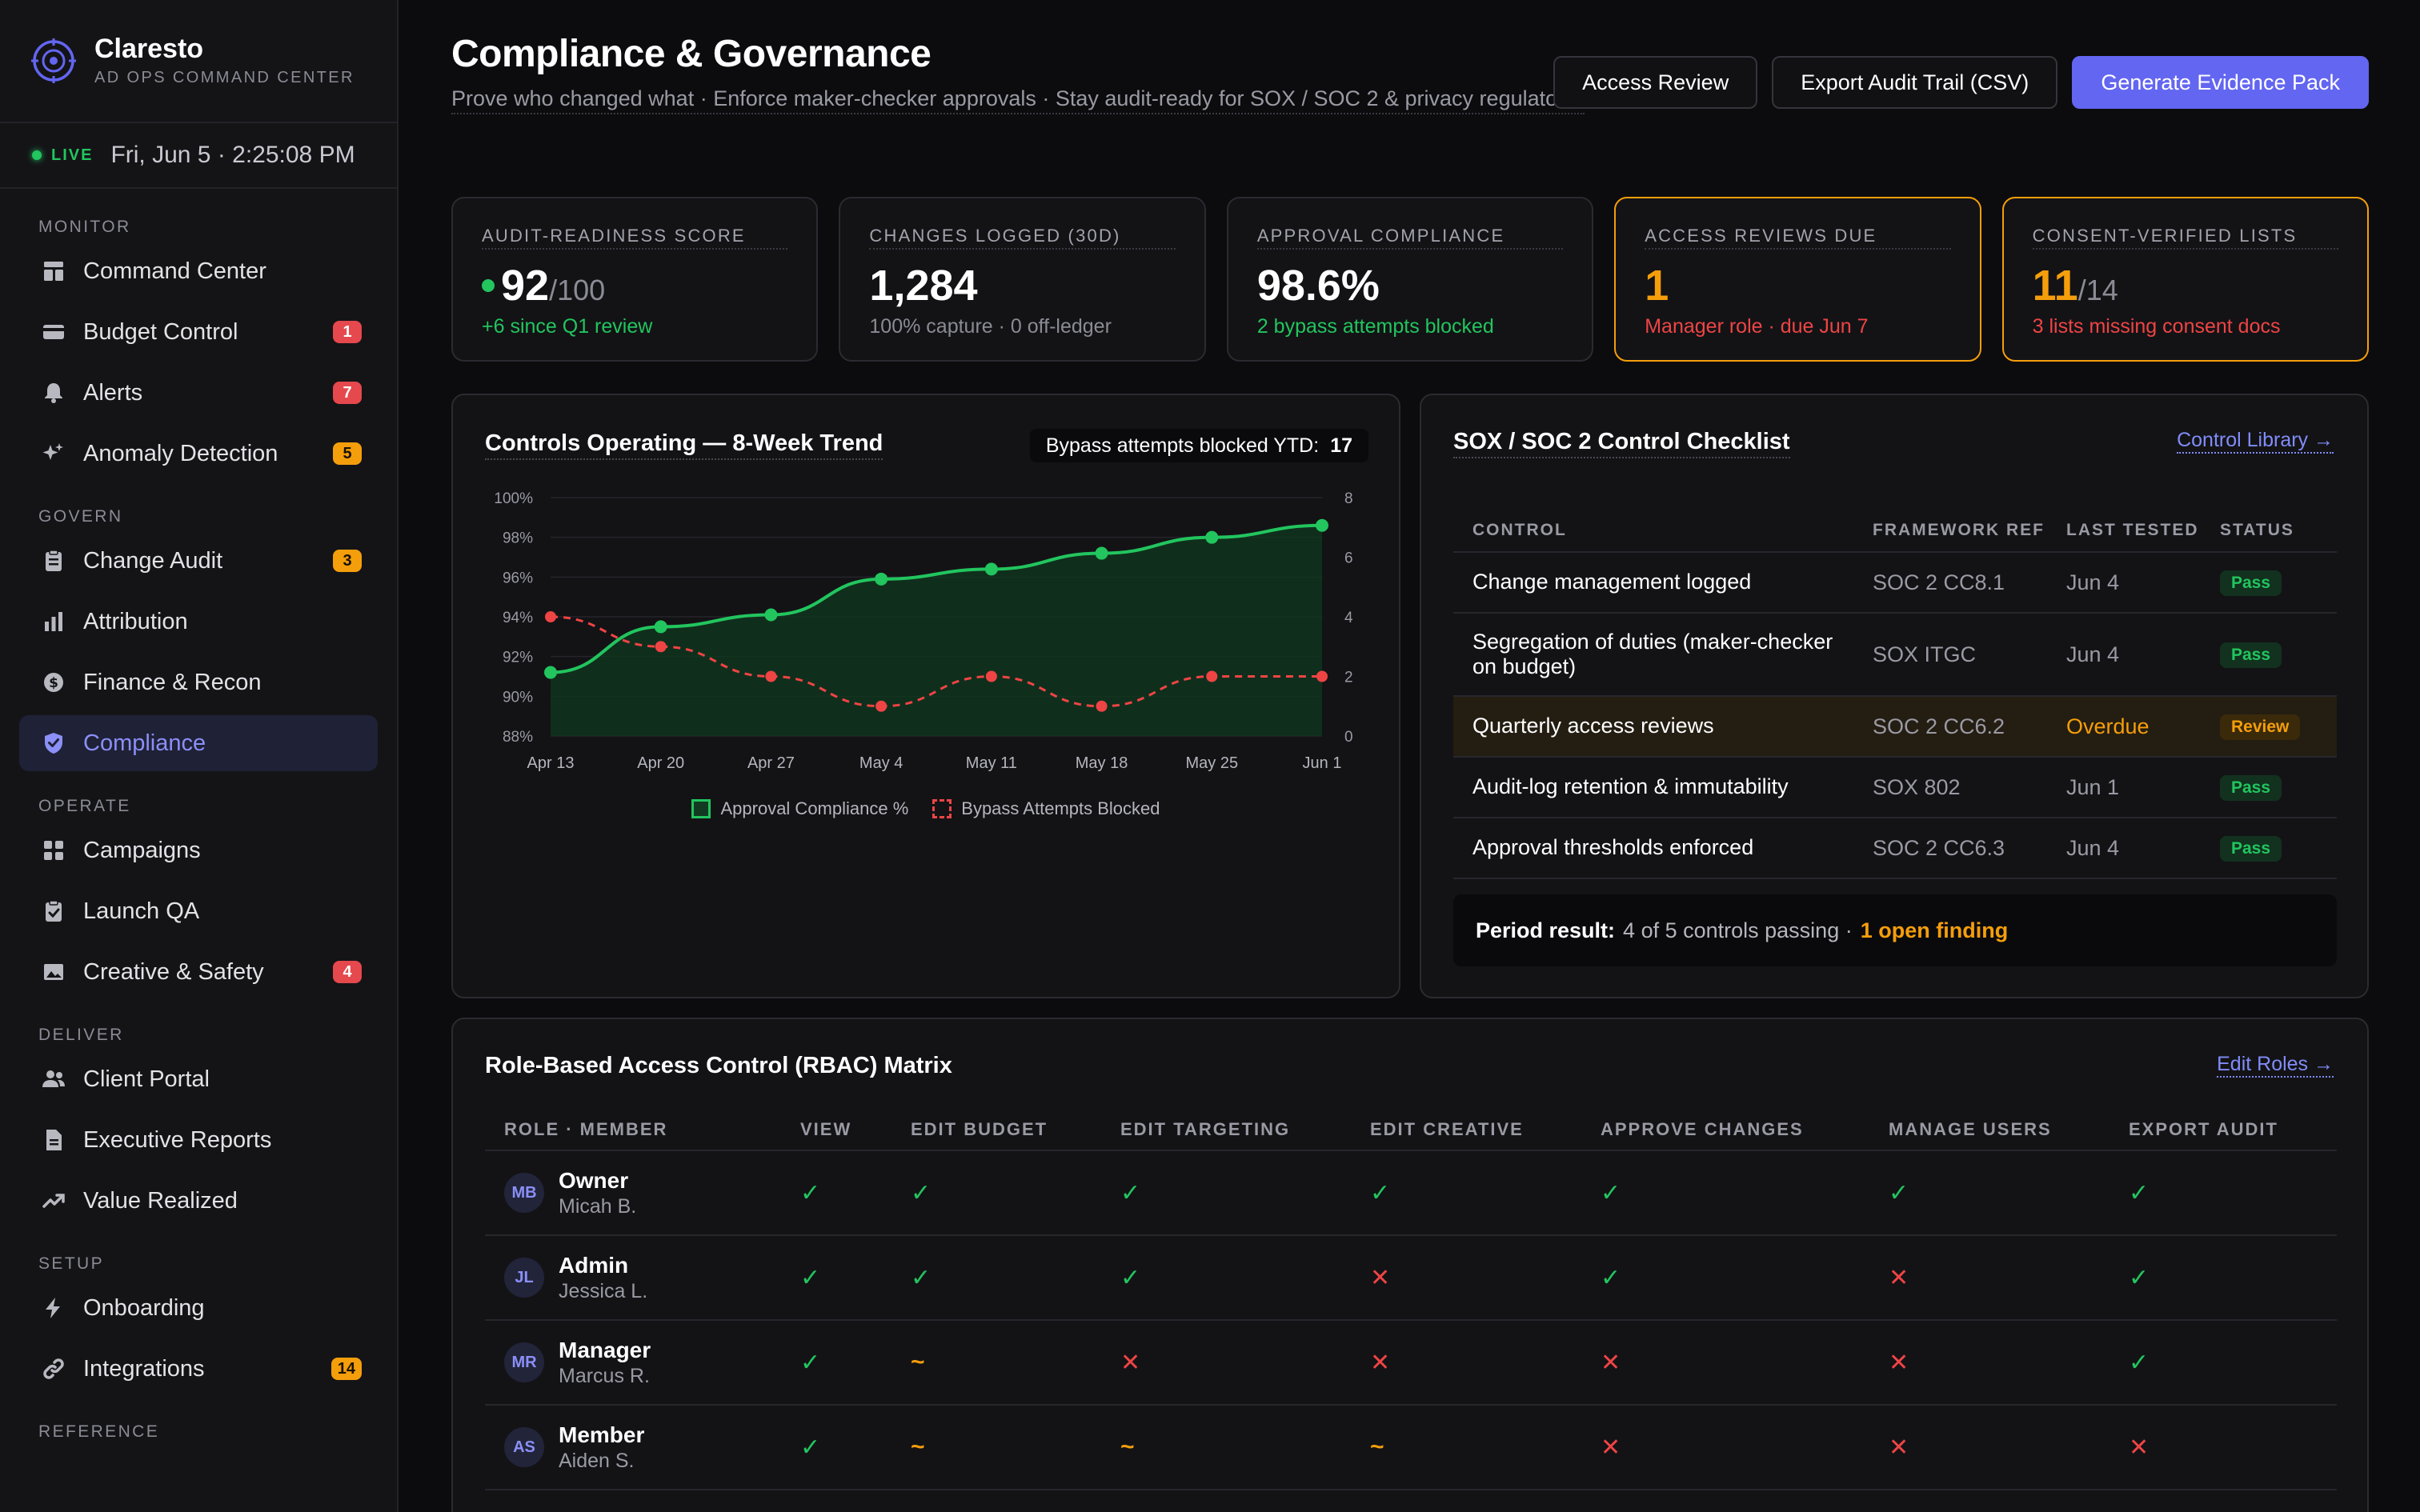  What do you see at coordinates (198, 332) in the screenshot?
I see `sidebar-item-budget-control: Budget Control 1` at bounding box center [198, 332].